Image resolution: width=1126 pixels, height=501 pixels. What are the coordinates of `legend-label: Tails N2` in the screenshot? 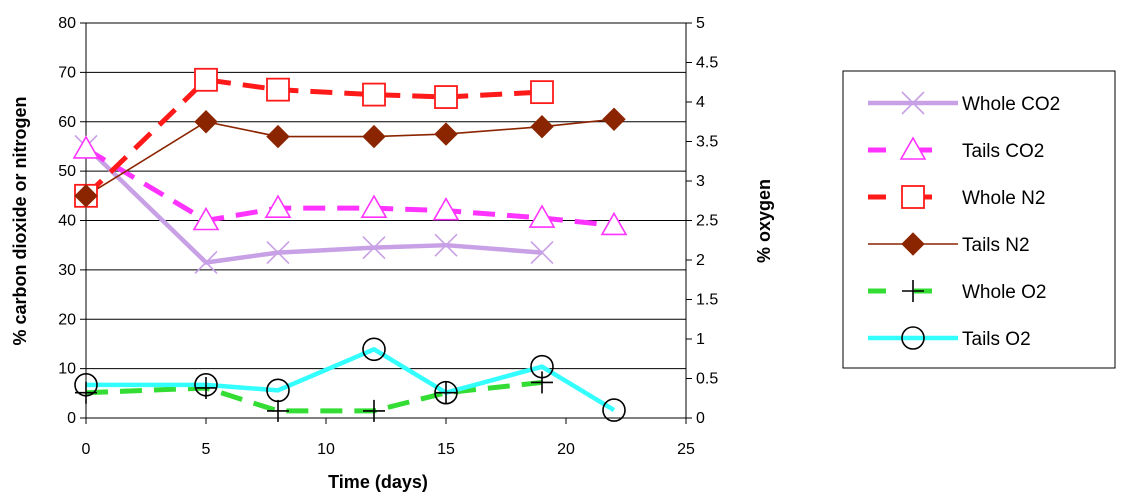 It's located at (996, 245).